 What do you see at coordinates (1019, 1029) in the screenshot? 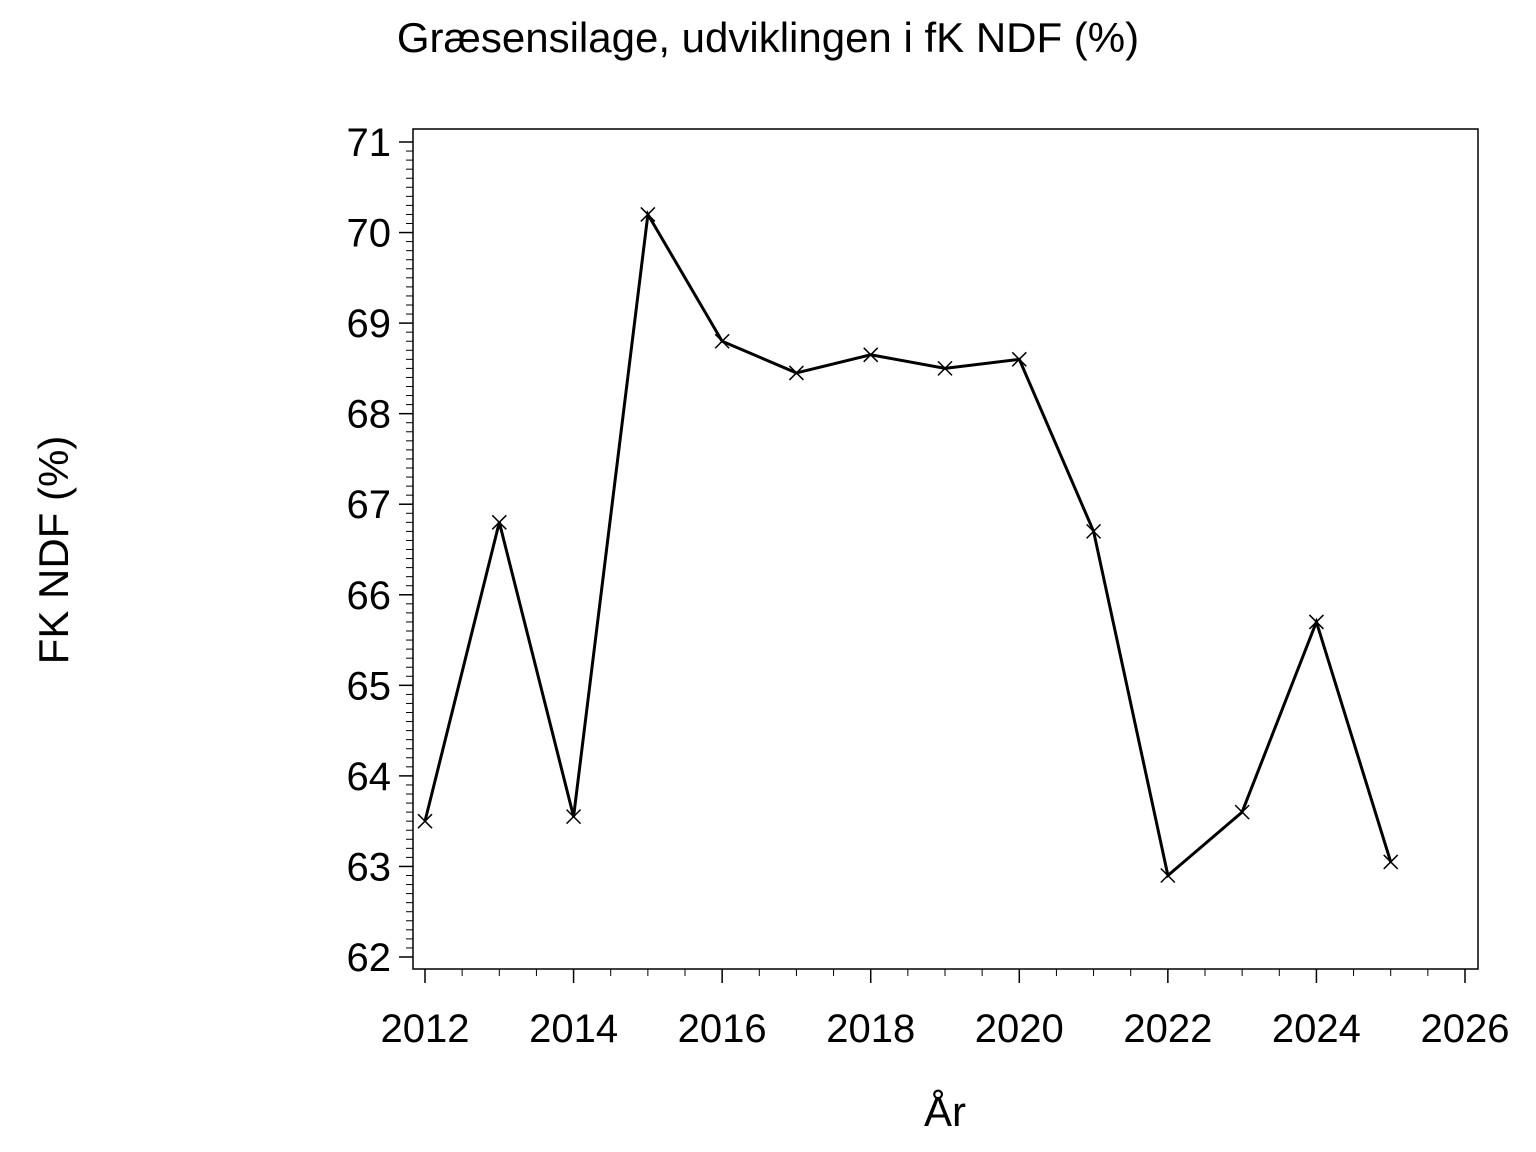
I see `x-tick-label: 2020` at bounding box center [1019, 1029].